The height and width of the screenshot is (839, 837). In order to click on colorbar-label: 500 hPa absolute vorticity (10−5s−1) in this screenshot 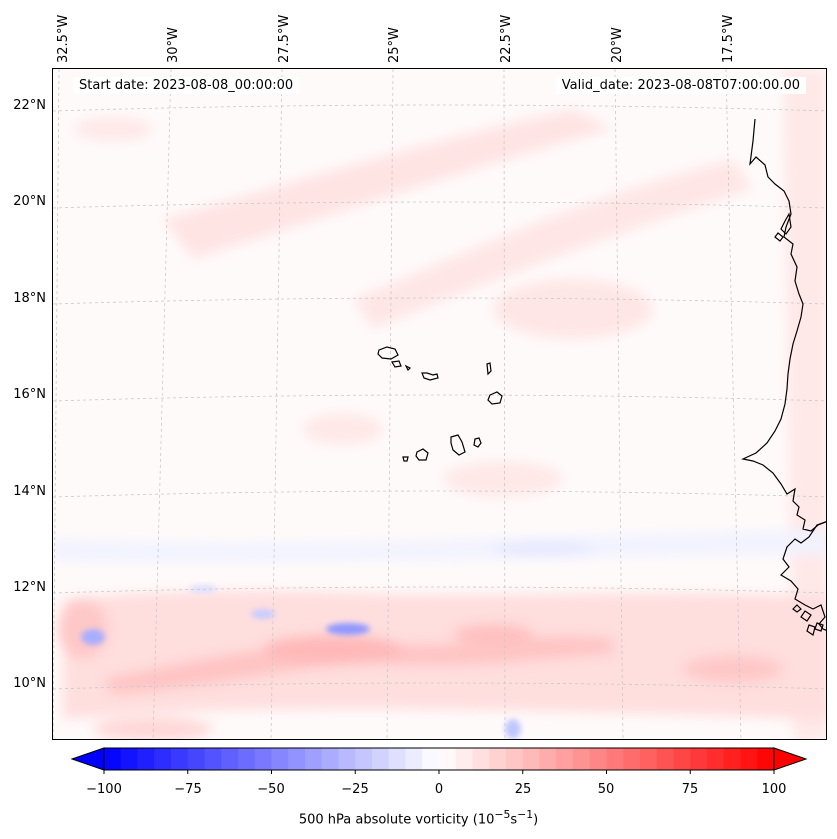, I will do `click(418, 817)`.